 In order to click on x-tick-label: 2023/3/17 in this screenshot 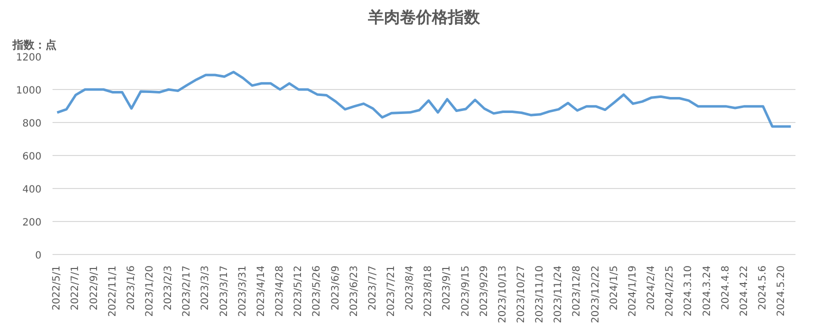, I will do `click(224, 291)`.